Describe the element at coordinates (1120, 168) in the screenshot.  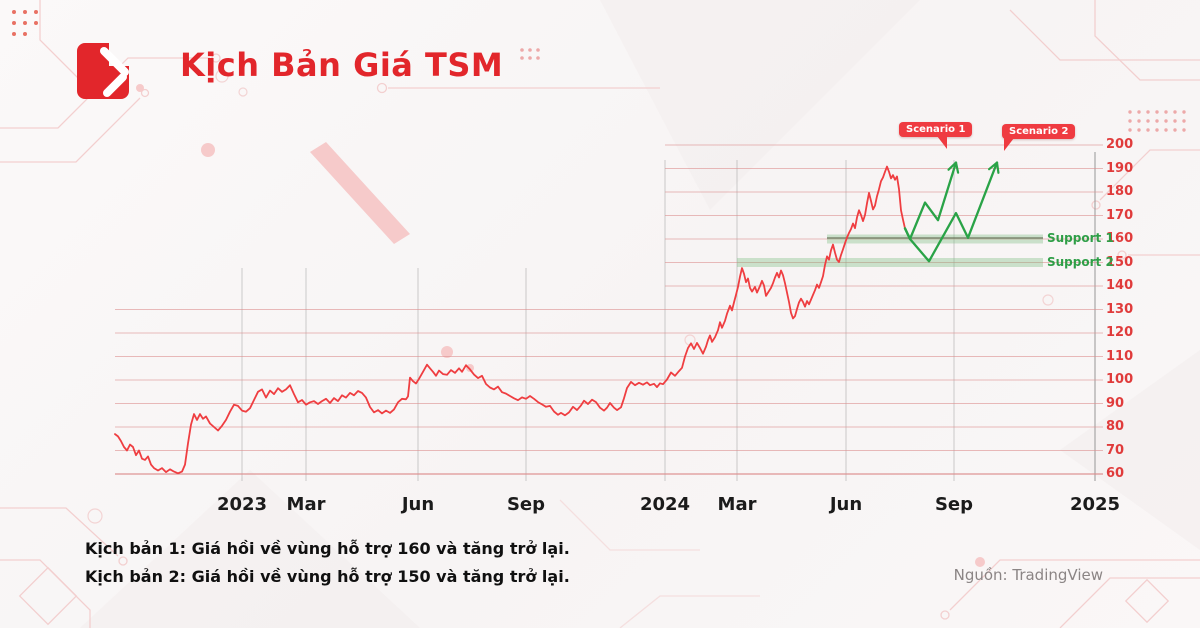
I see `y-tick-label: 190` at that location.